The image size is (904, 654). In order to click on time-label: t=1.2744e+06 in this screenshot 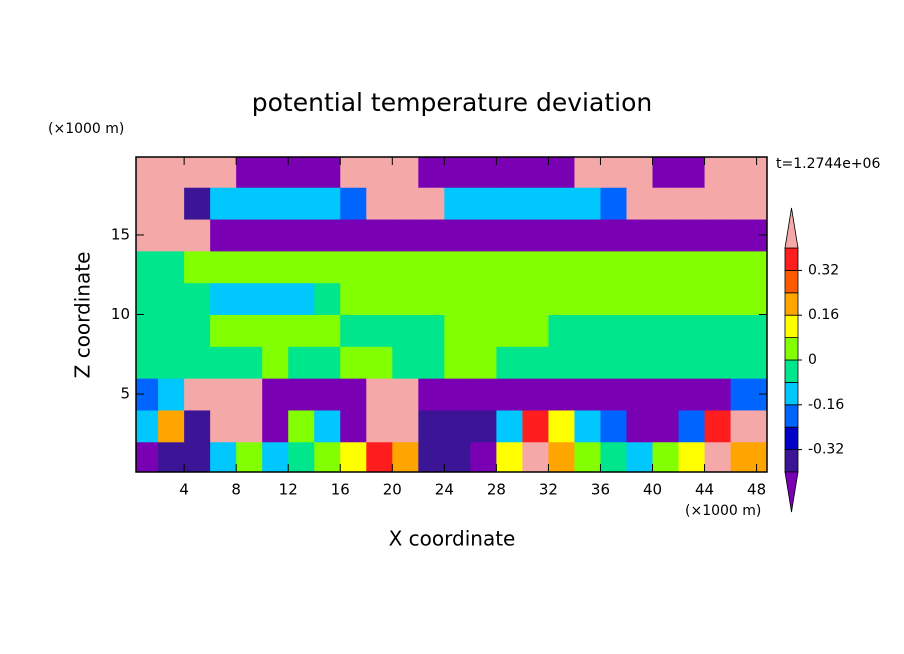, I will do `click(828, 164)`.